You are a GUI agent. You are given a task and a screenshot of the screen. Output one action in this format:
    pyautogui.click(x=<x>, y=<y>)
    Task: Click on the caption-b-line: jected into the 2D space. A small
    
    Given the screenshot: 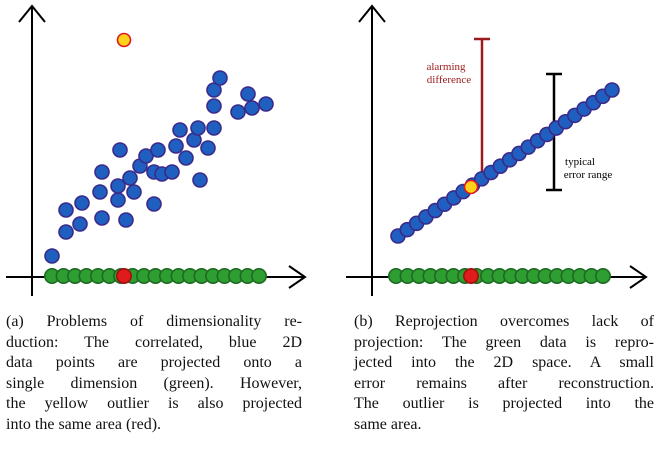 What is the action you would take?
    pyautogui.click(x=504, y=362)
    